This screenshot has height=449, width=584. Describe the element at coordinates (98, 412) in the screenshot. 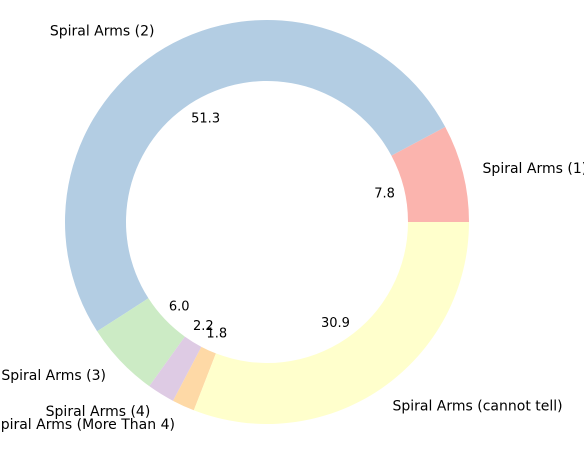

I see `slice-label-spiral-arms-4: Spiral Arms (4)` at that location.